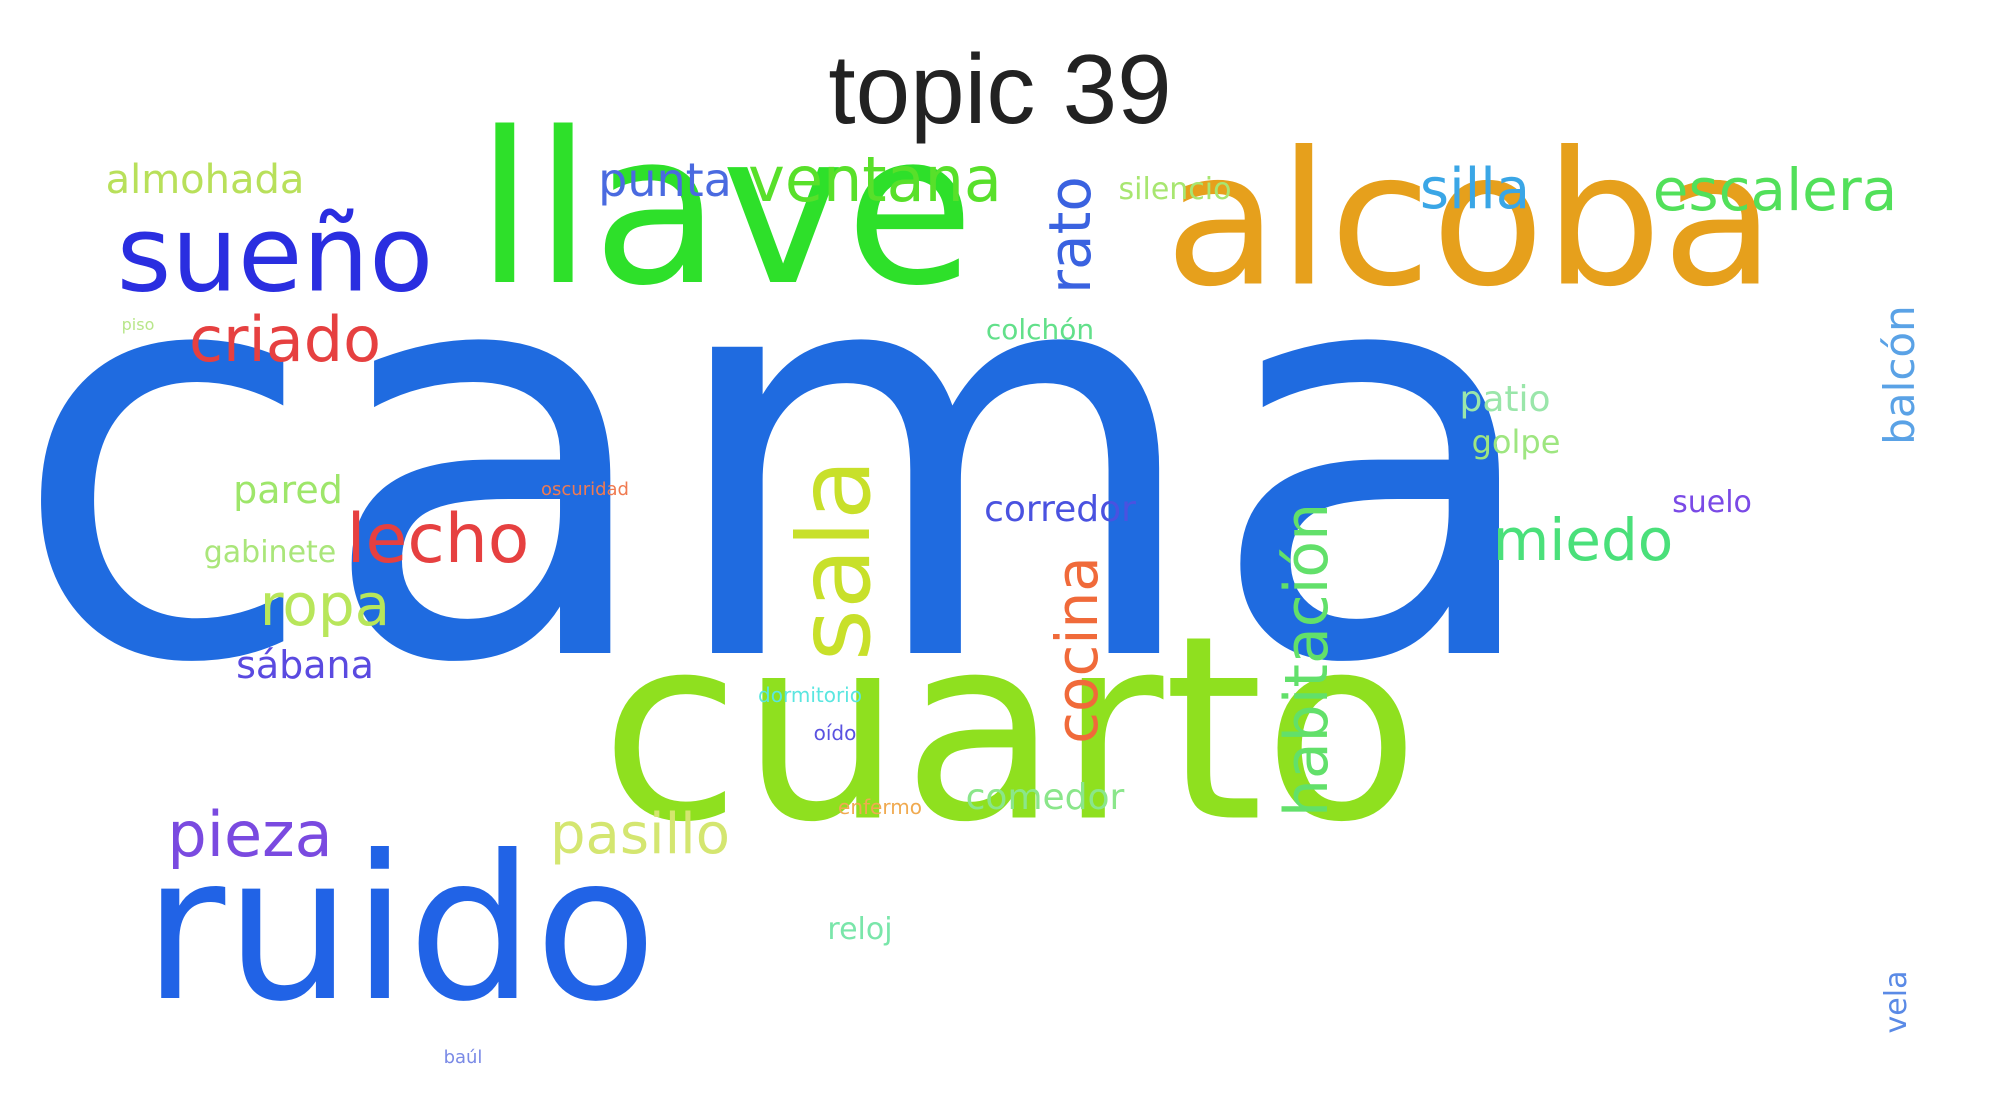 The width and height of the screenshot is (2000, 1100). What do you see at coordinates (1712, 502) in the screenshot?
I see `word-suelo: suelo` at bounding box center [1712, 502].